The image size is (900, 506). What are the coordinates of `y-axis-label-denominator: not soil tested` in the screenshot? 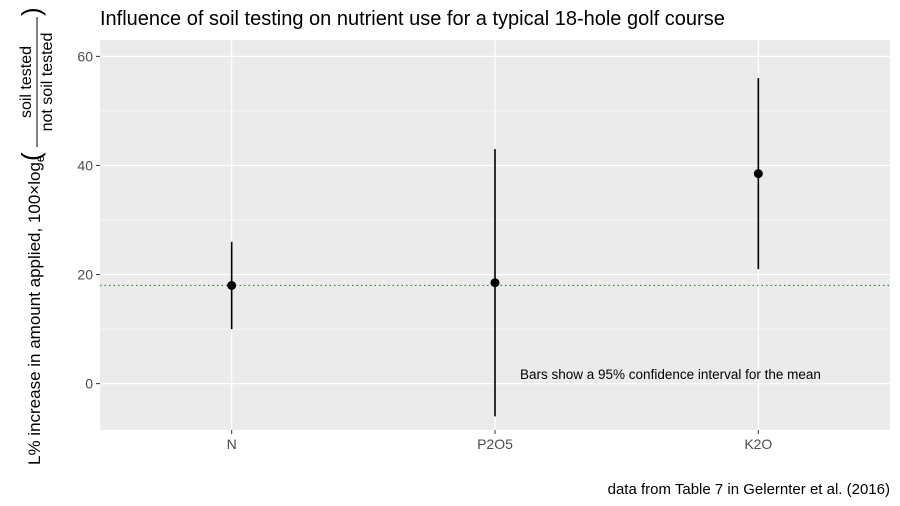 It's located at (47, 82).